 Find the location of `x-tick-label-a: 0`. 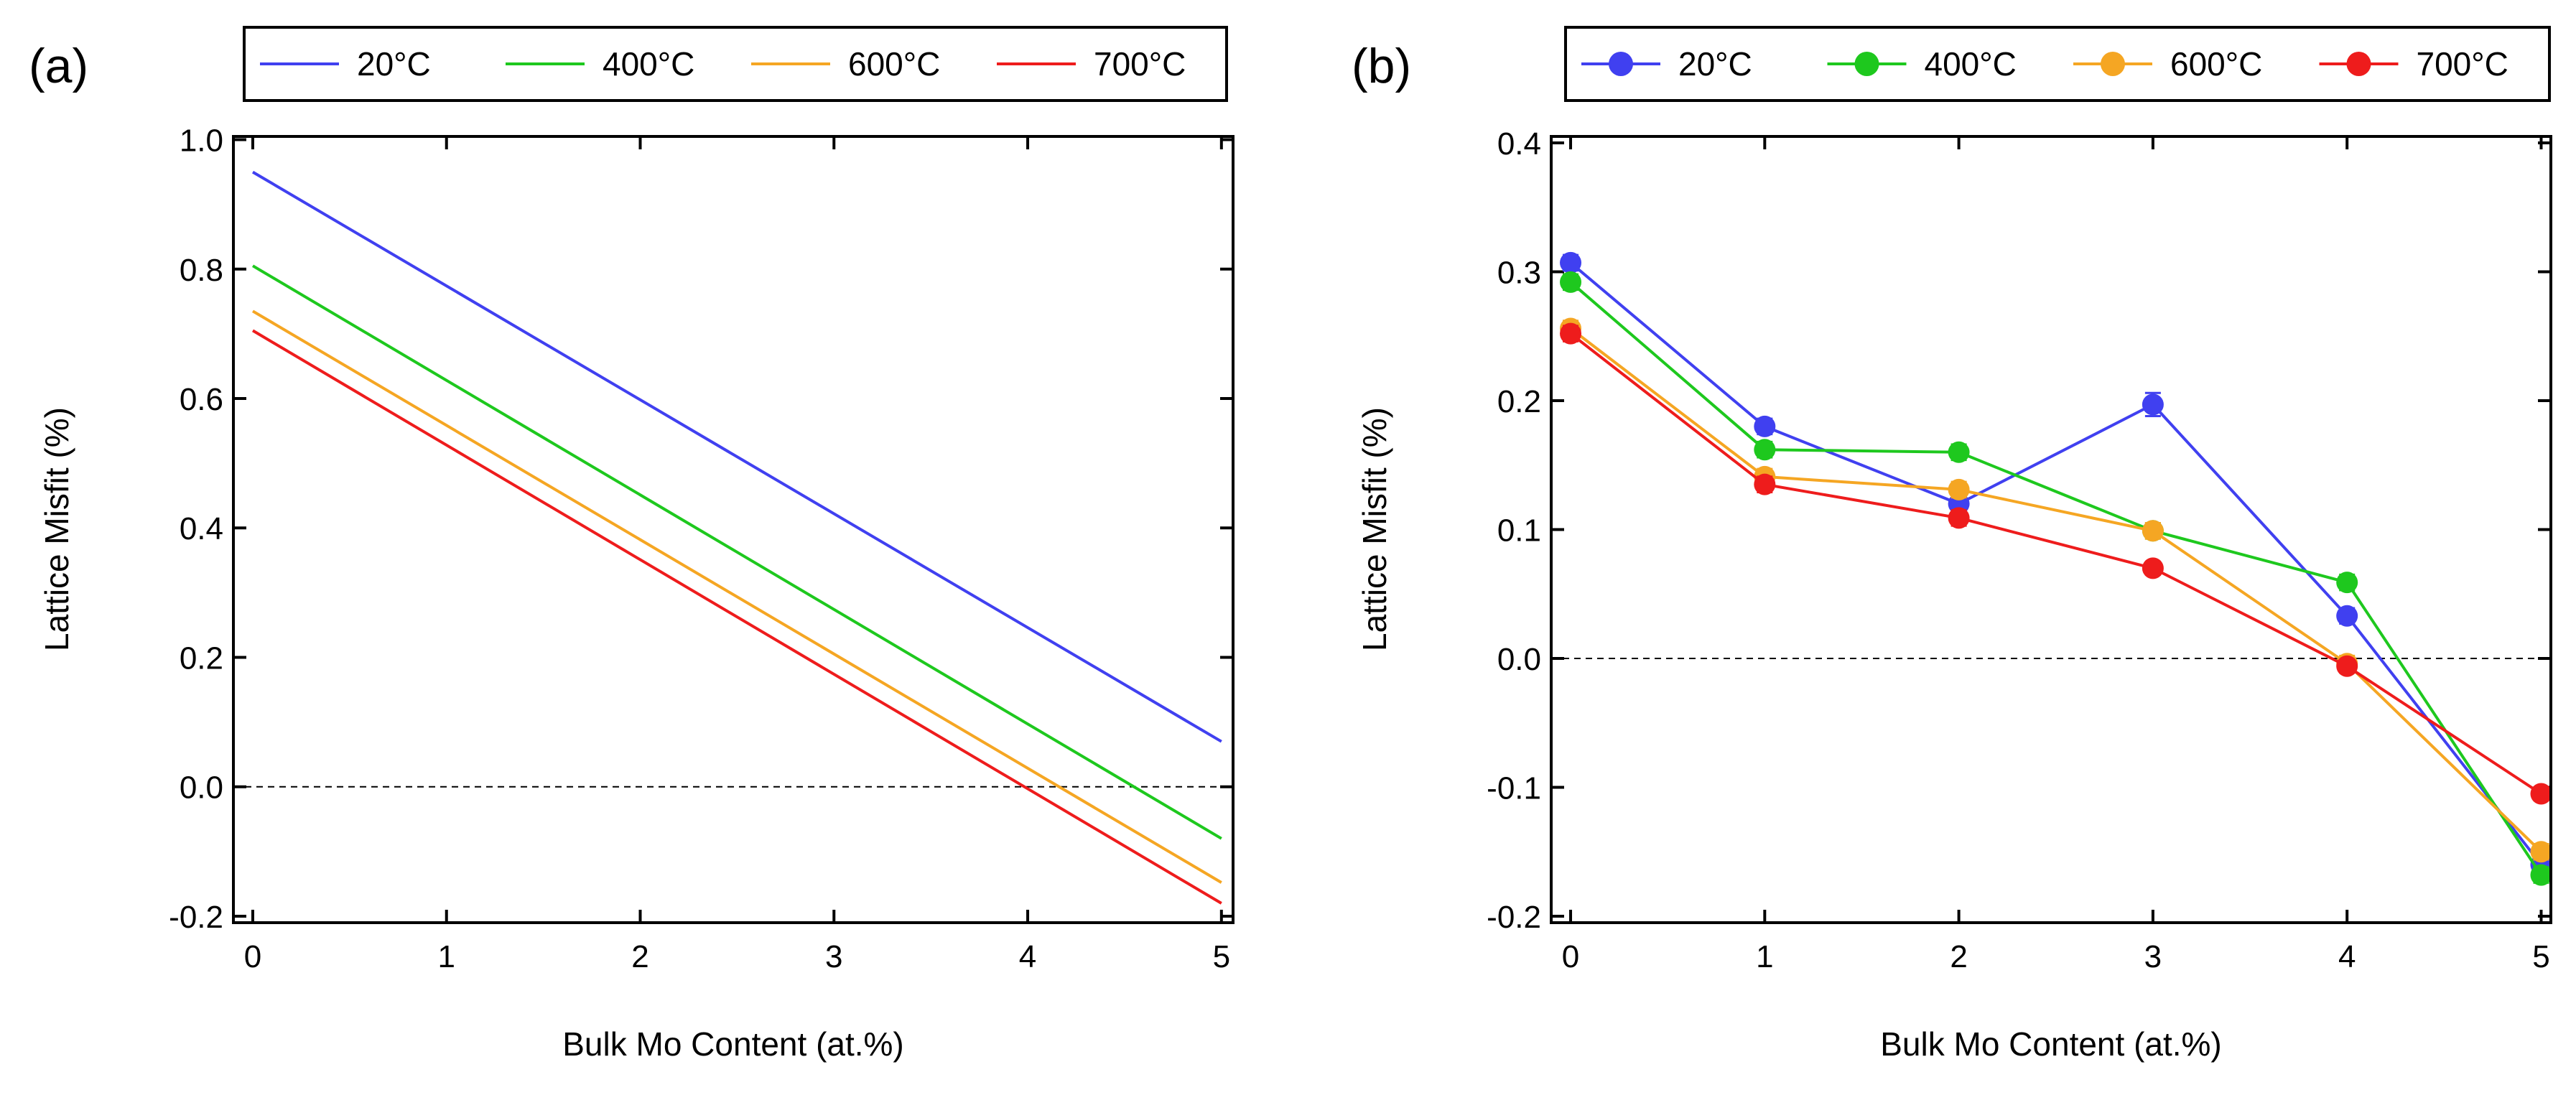

x-tick-label-a: 0 is located at coordinates (253, 957).